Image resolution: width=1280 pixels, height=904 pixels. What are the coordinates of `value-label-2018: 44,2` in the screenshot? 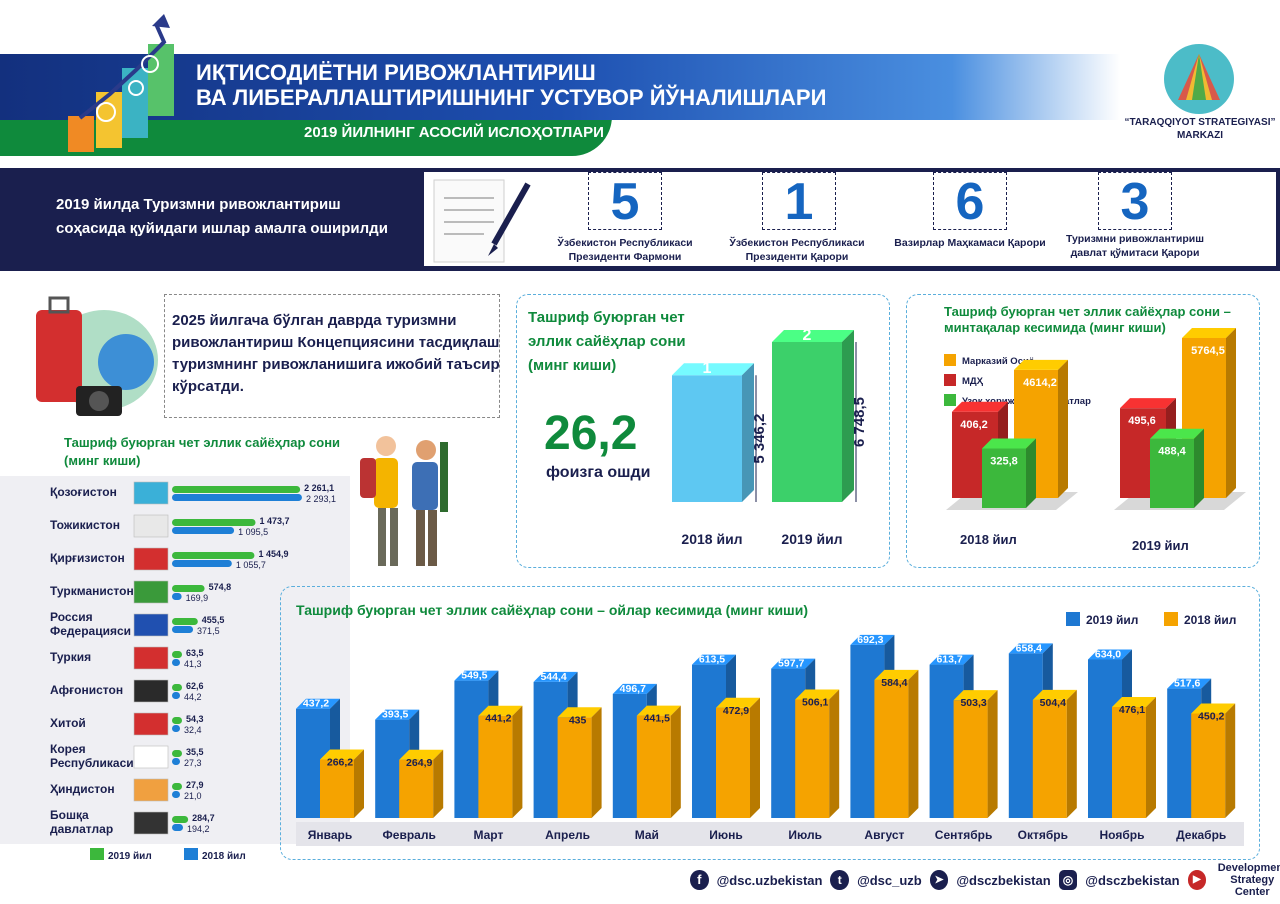 It's located at (193, 697).